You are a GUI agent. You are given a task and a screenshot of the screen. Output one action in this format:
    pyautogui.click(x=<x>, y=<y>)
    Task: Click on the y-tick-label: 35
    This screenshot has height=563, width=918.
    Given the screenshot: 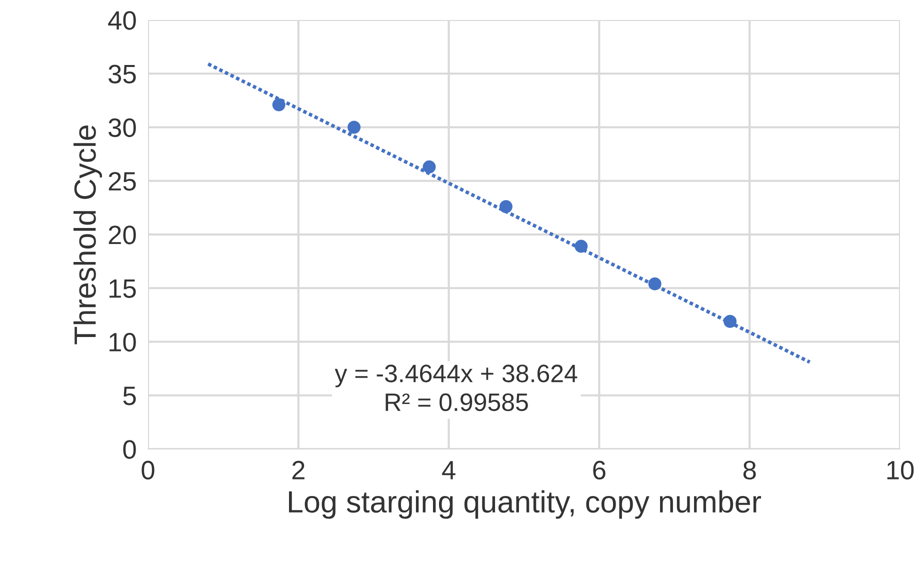 What is the action you would take?
    pyautogui.click(x=122, y=74)
    